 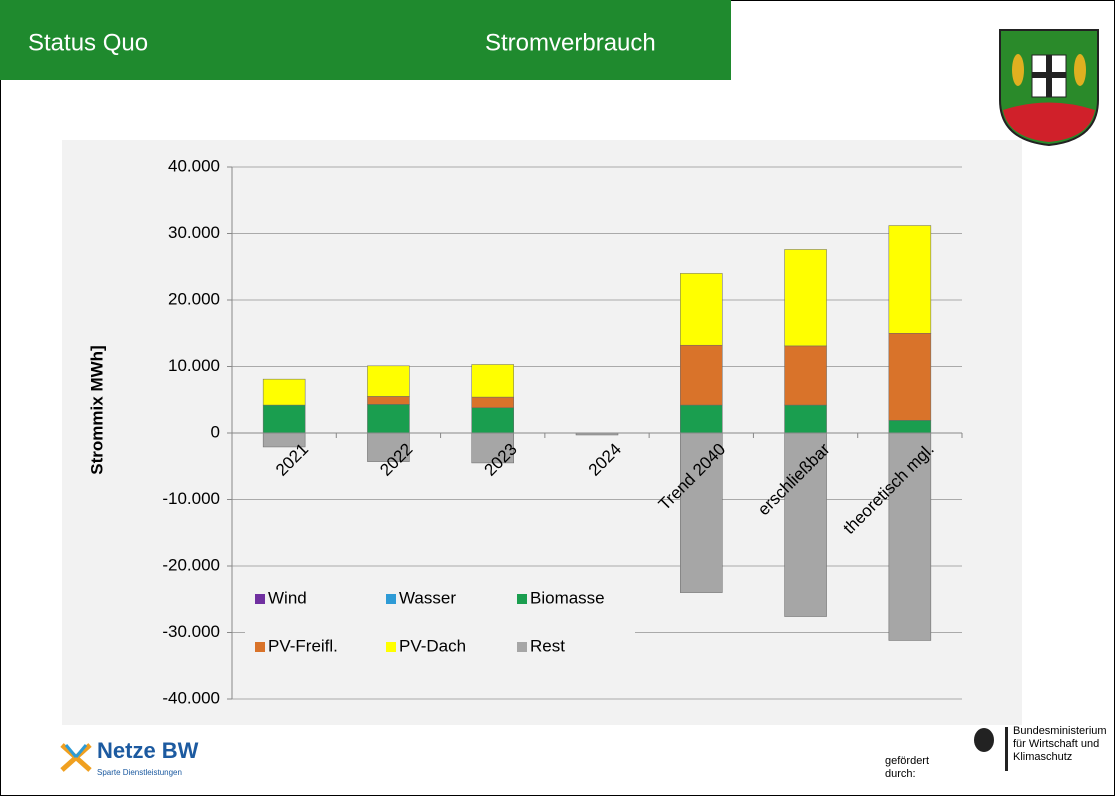 What do you see at coordinates (191, 697) in the screenshot?
I see `y-tick-label: -40.000` at bounding box center [191, 697].